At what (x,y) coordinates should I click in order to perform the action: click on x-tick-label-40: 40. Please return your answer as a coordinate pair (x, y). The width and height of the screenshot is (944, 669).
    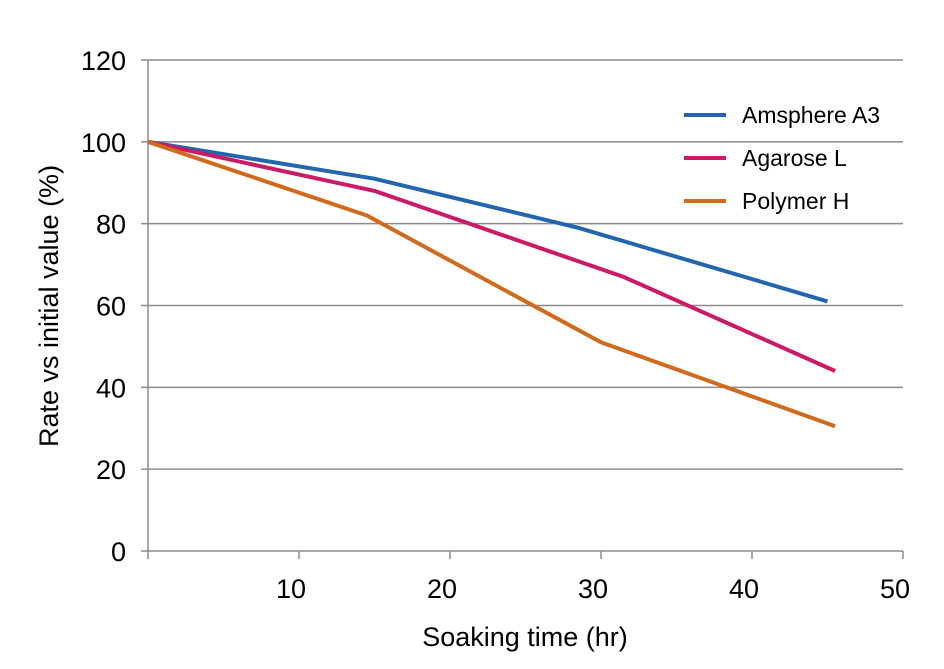
    Looking at the image, I should click on (744, 589).